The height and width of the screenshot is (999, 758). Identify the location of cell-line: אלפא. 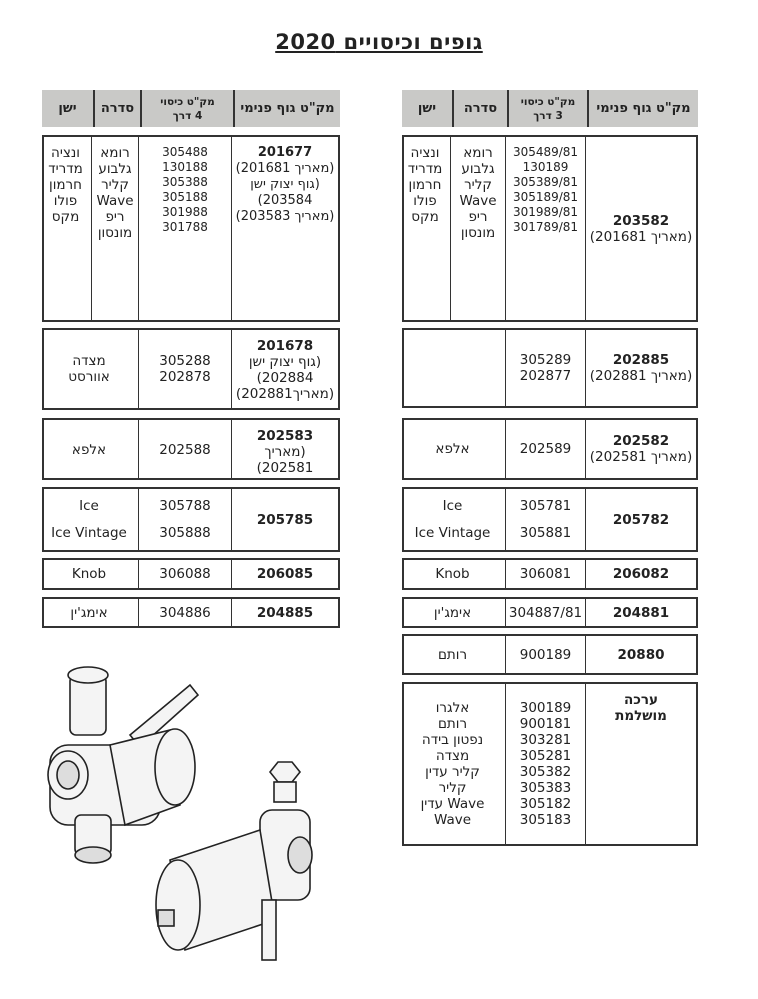
(89, 449).